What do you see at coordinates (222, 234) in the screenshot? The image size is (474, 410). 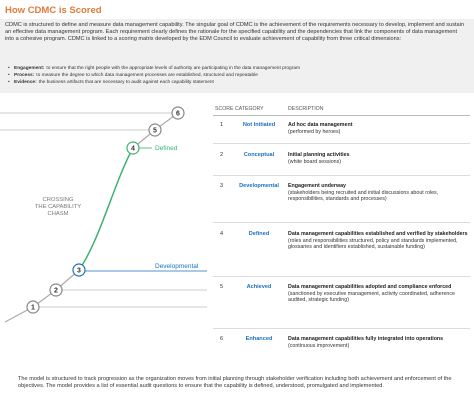 I see `score: 4` at bounding box center [222, 234].